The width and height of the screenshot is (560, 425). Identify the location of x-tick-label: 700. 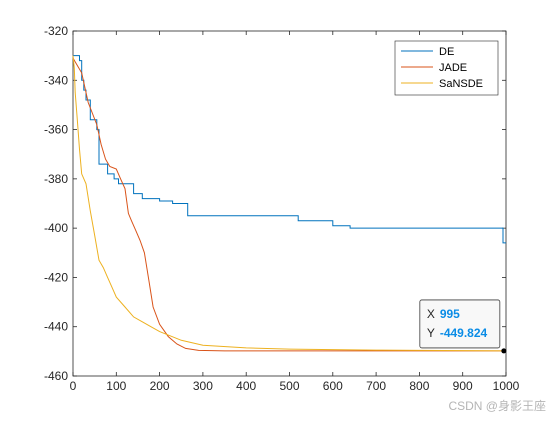
(376, 386).